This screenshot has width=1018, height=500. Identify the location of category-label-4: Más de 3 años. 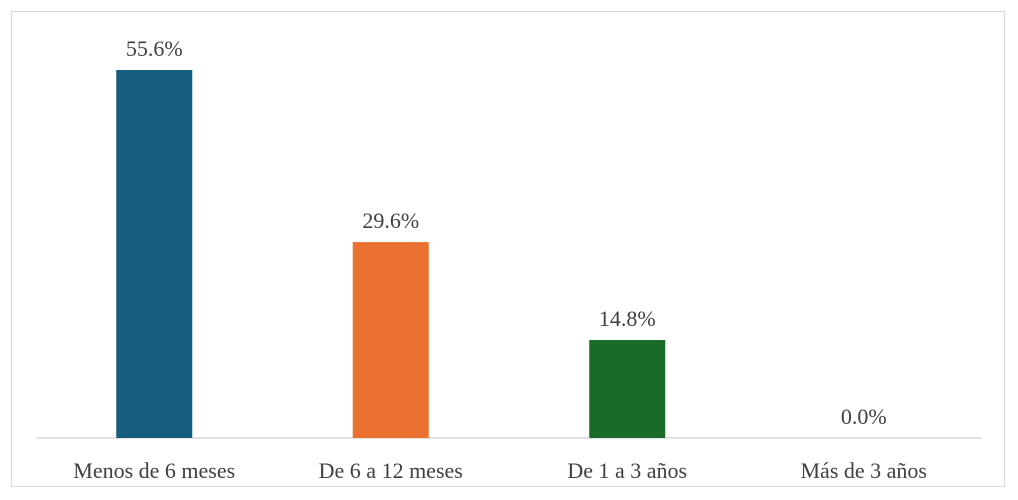
(864, 470).